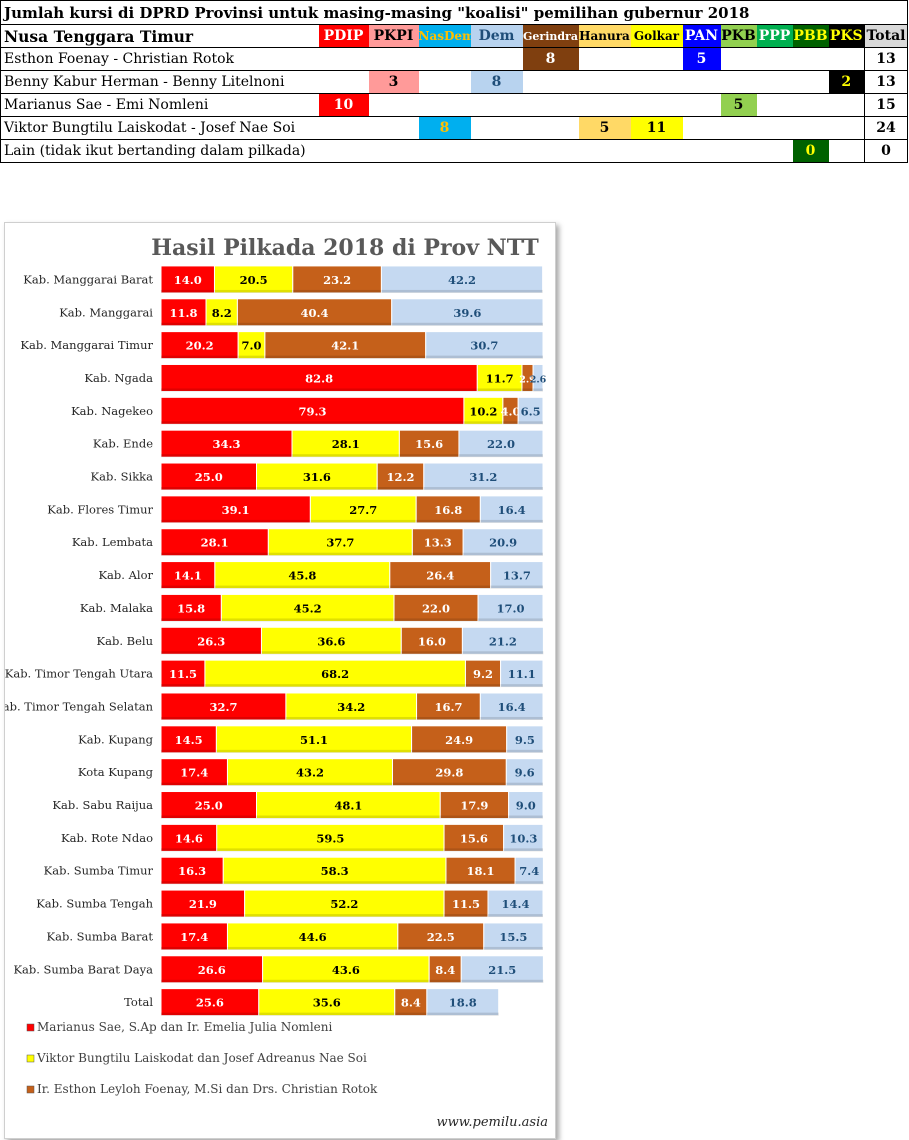  I want to click on data-label: 52.2, so click(344, 904).